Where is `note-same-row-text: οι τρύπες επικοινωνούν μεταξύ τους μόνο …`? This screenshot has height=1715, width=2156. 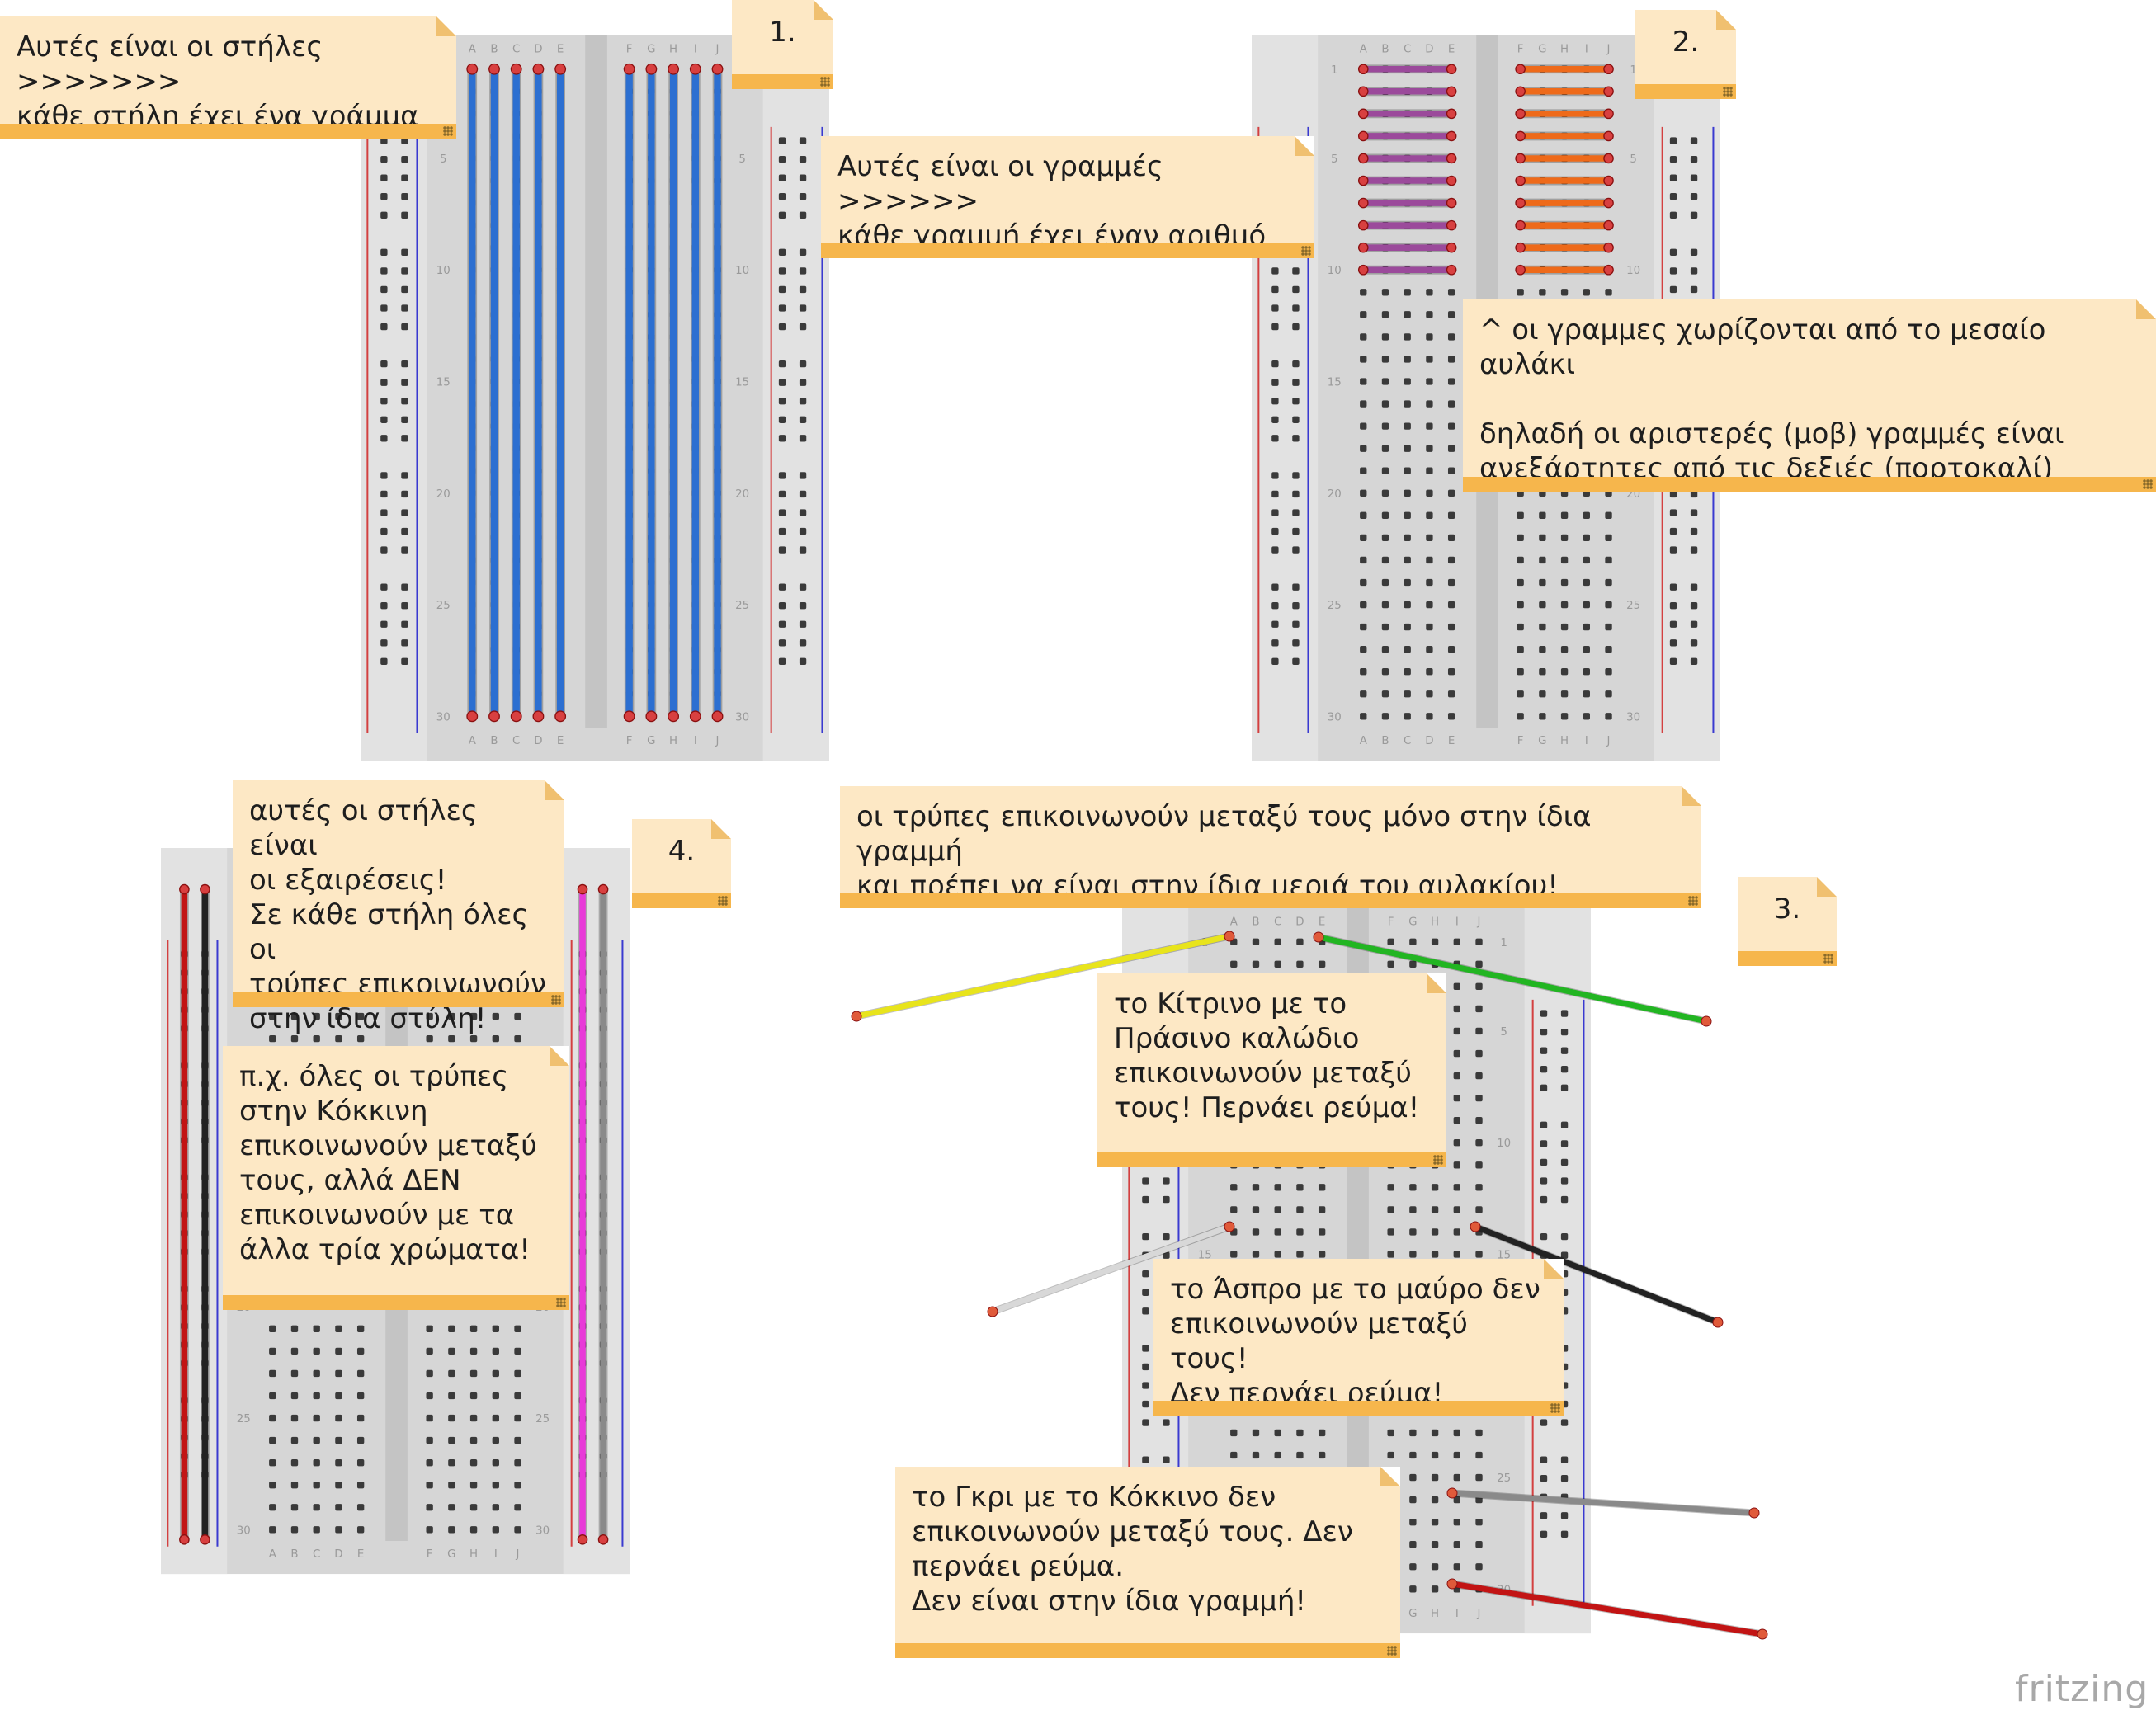
note-same-row-text: οι τρύπες επικοινωνούν μεταξύ τους μόνο … is located at coordinates (1224, 851).